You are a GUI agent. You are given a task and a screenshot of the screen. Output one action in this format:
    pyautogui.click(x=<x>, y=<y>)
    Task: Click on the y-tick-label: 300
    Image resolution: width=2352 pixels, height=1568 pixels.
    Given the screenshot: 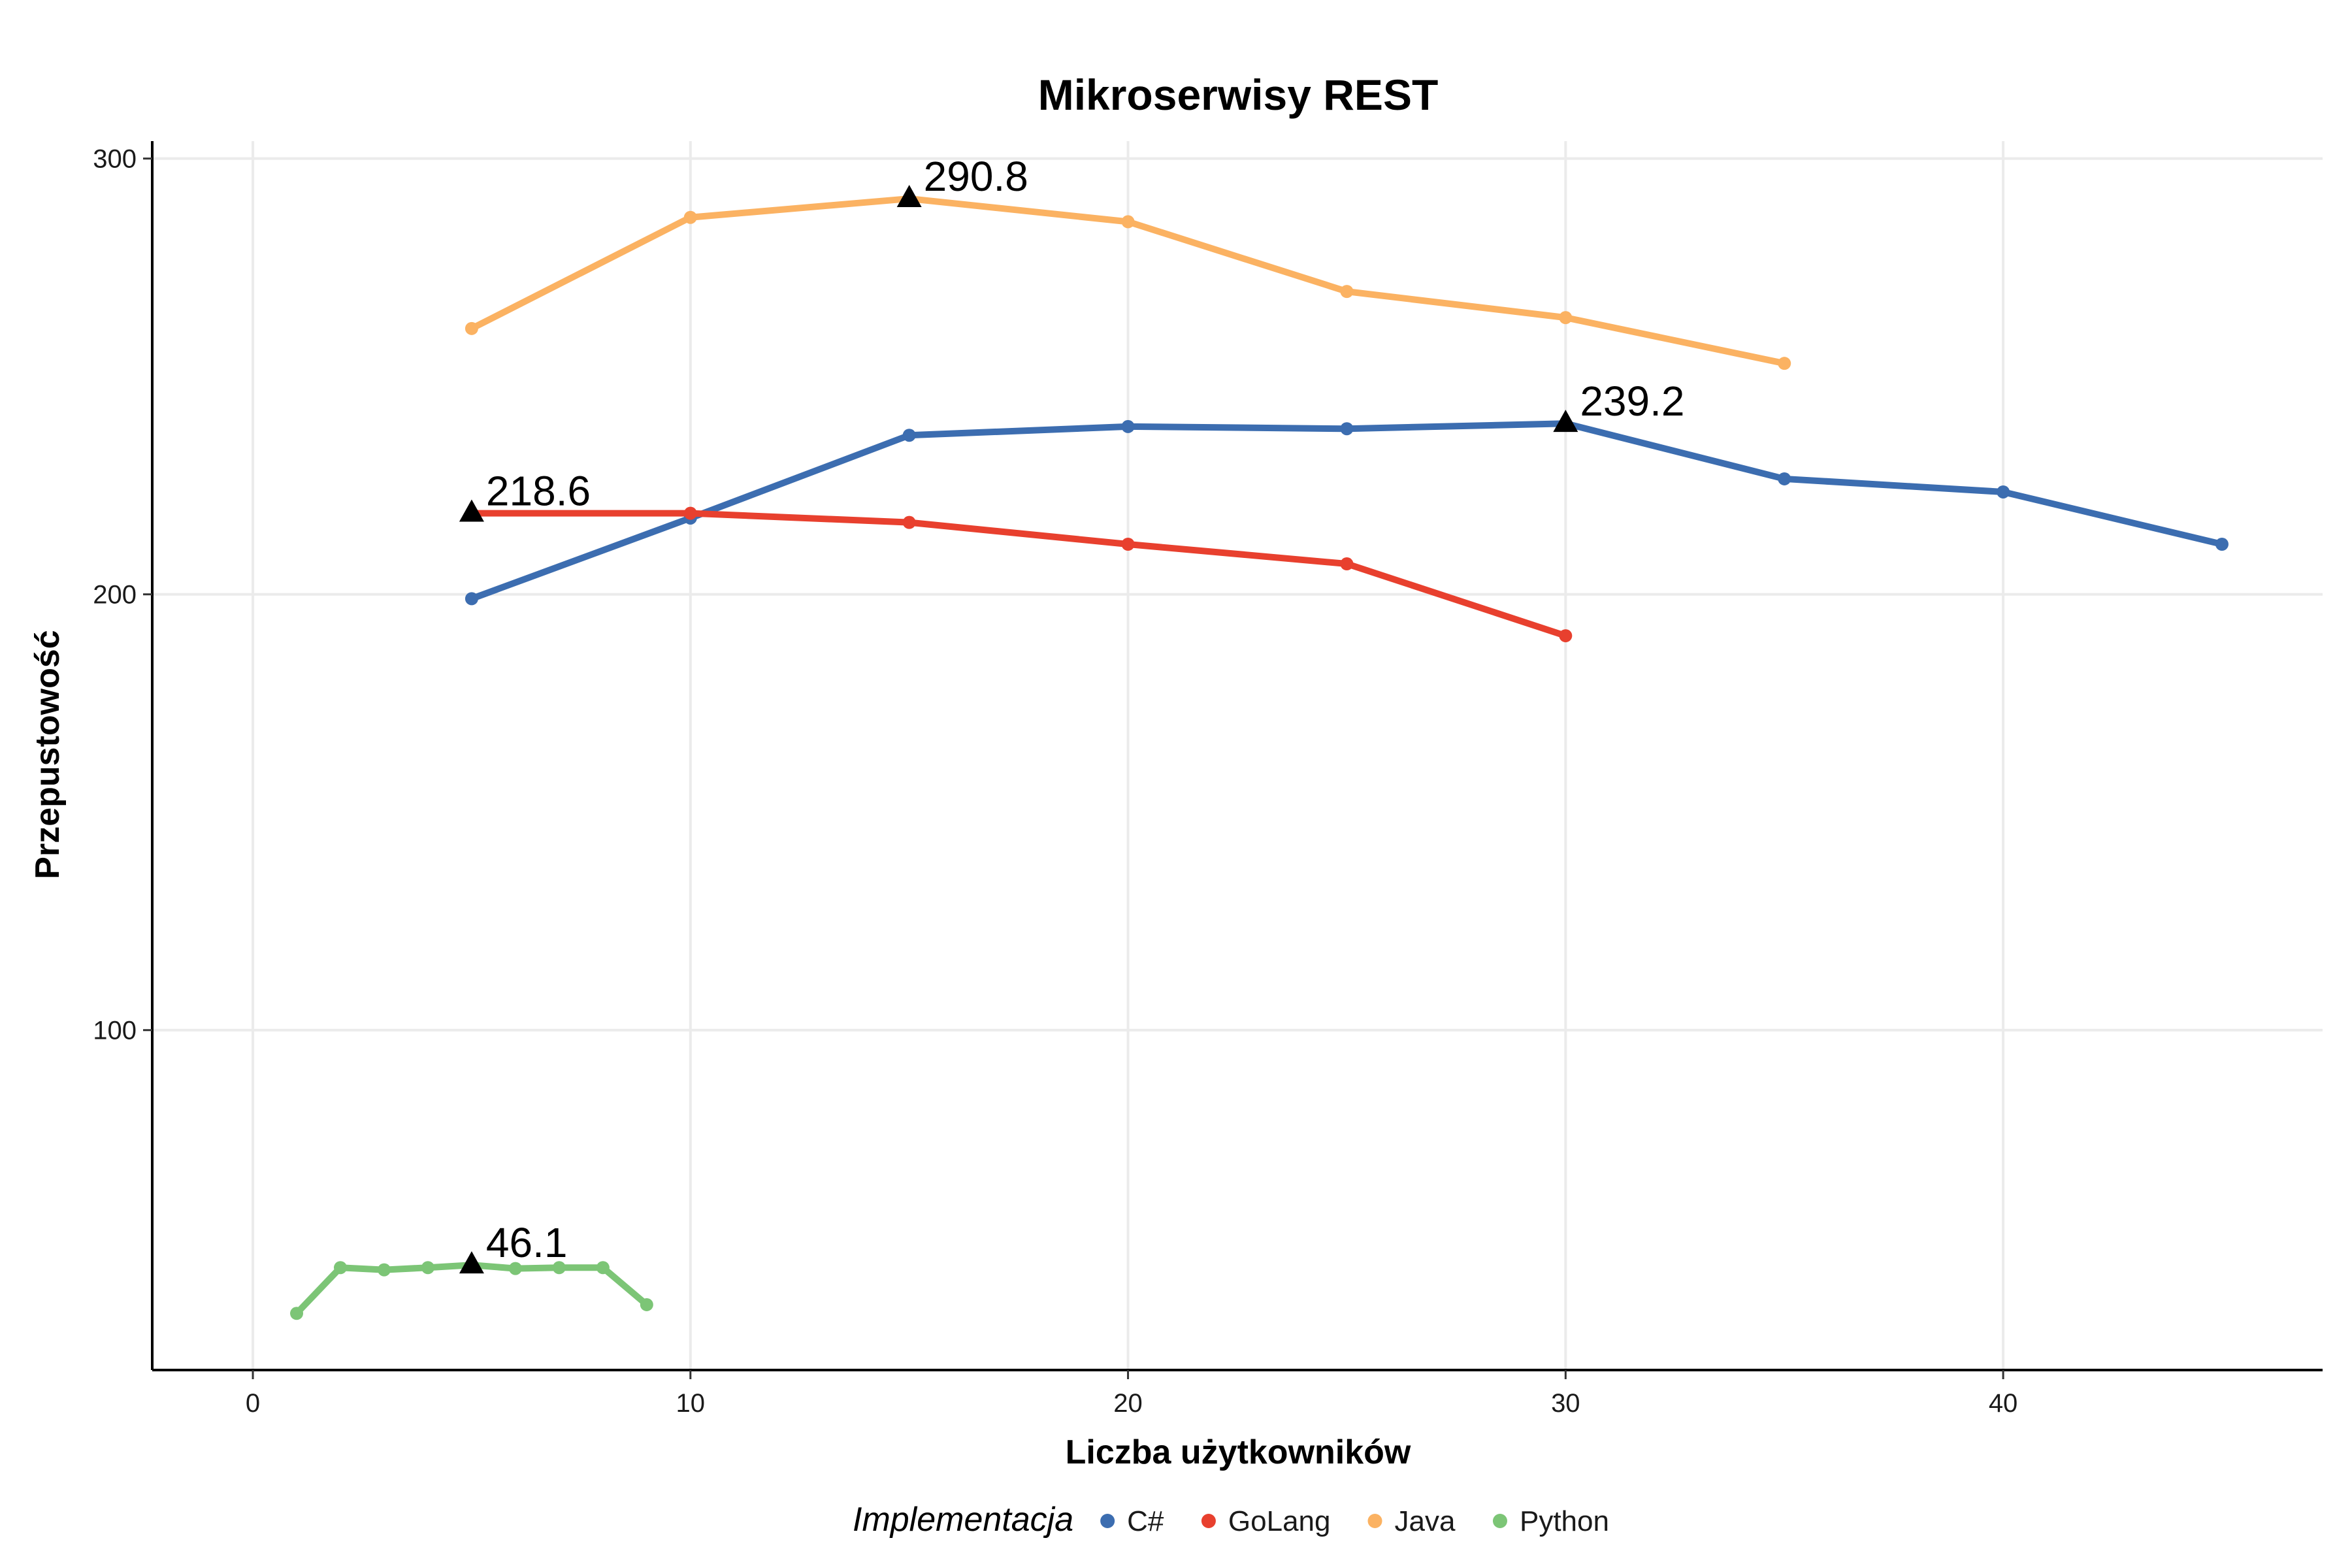 What is the action you would take?
    pyautogui.click(x=115, y=159)
    